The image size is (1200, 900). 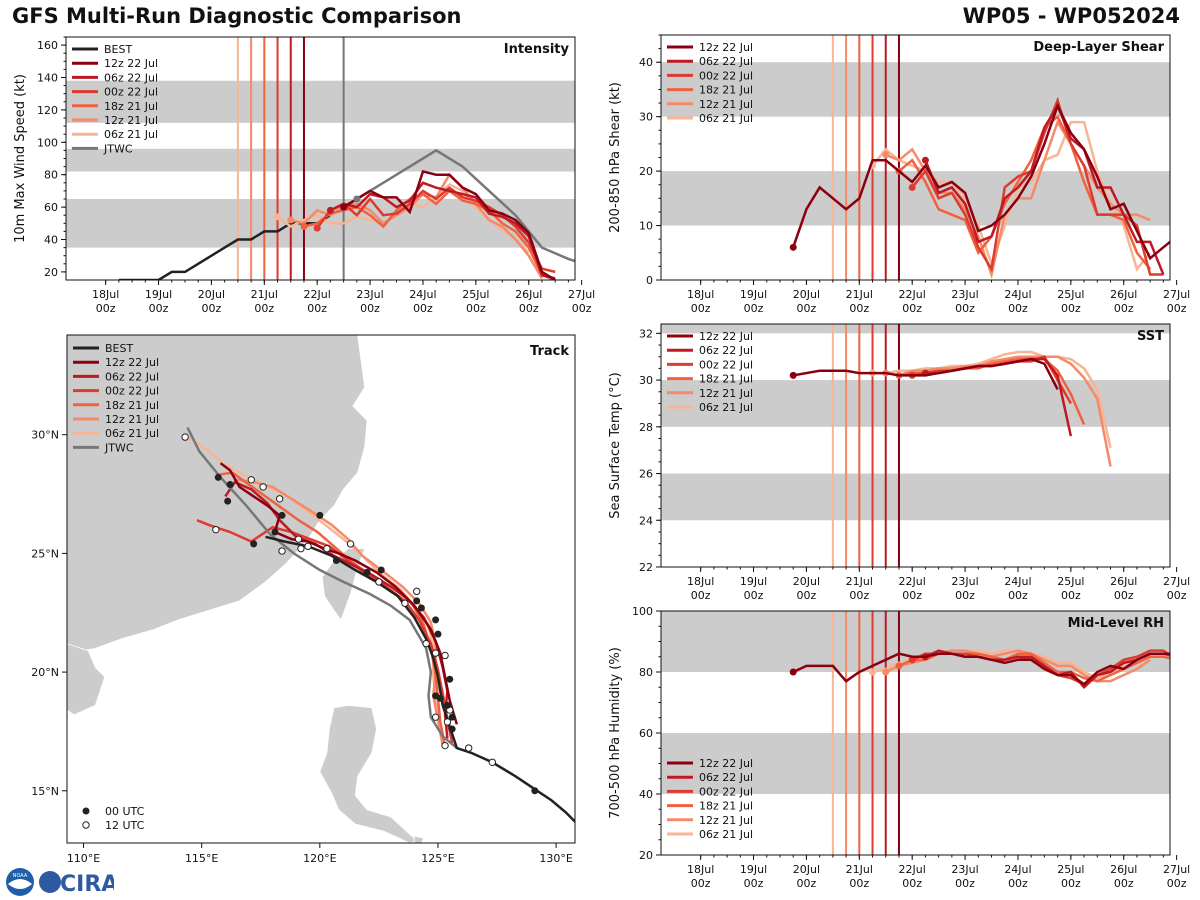 What do you see at coordinates (615, 733) in the screenshot?
I see `y-axis-label: 700-500 hPa Humidity (%)` at bounding box center [615, 733].